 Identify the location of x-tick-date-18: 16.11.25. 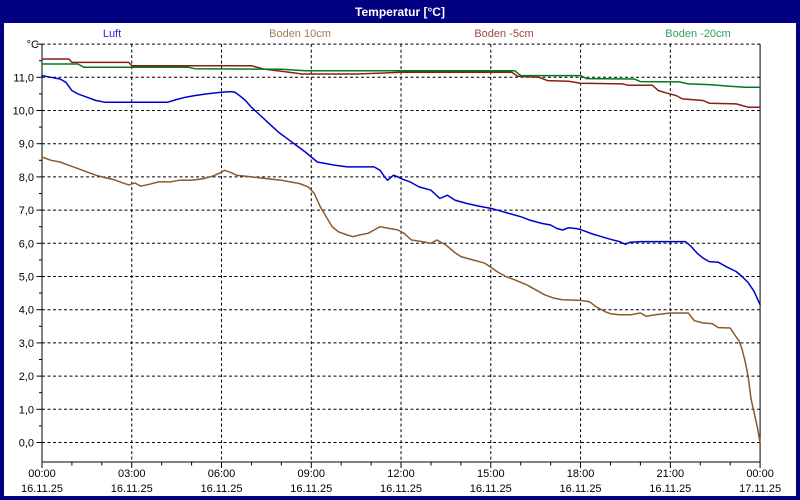
(581, 489).